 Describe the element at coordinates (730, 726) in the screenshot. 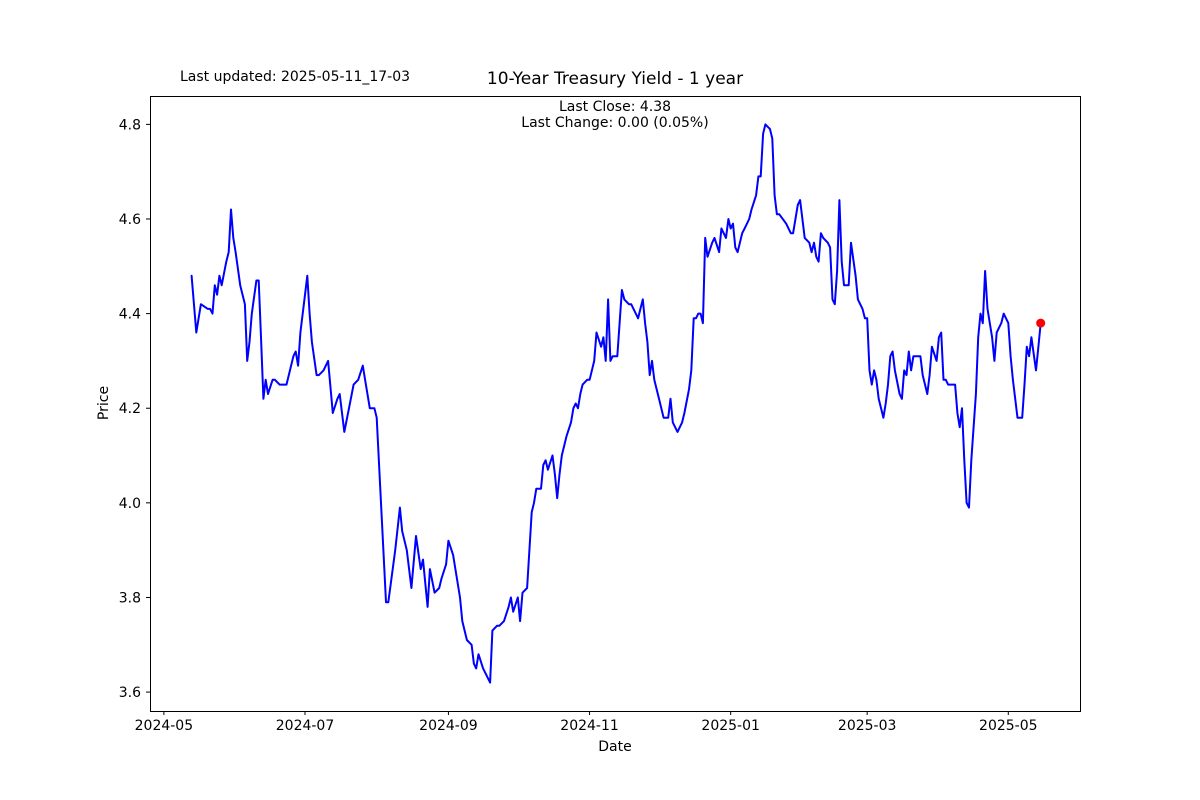

I see `x-tick-label: 2025-01` at that location.